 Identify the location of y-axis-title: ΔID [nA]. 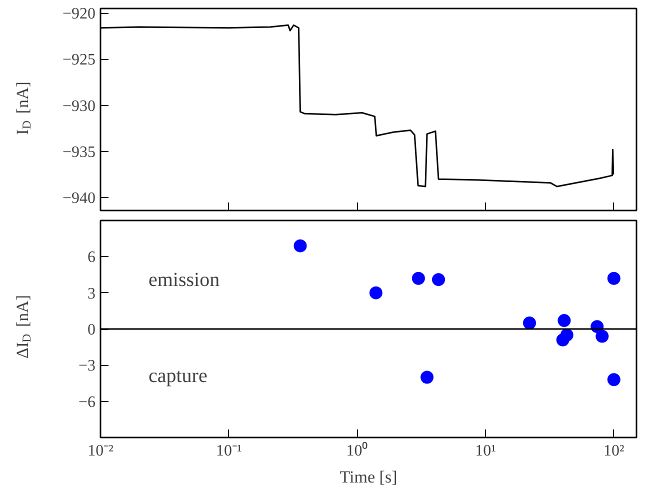
(23, 326).